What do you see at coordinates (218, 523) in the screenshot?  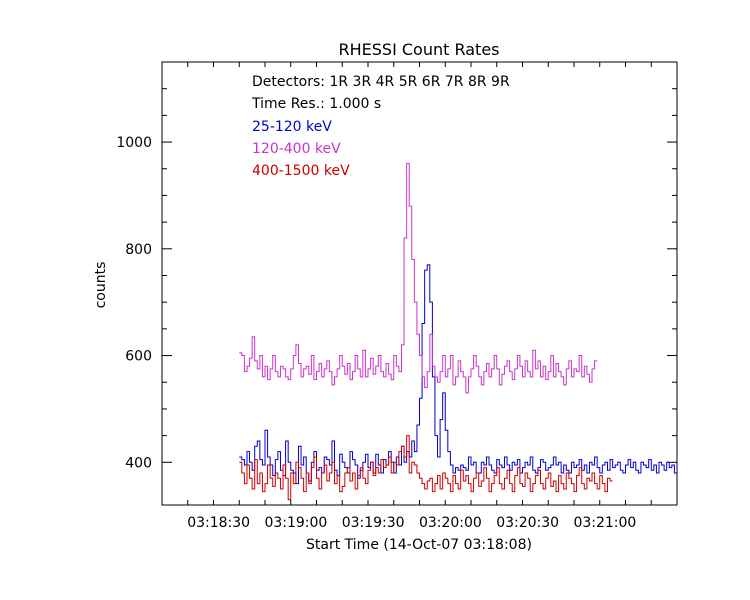 I see `x-tick-label: 03:18:30` at bounding box center [218, 523].